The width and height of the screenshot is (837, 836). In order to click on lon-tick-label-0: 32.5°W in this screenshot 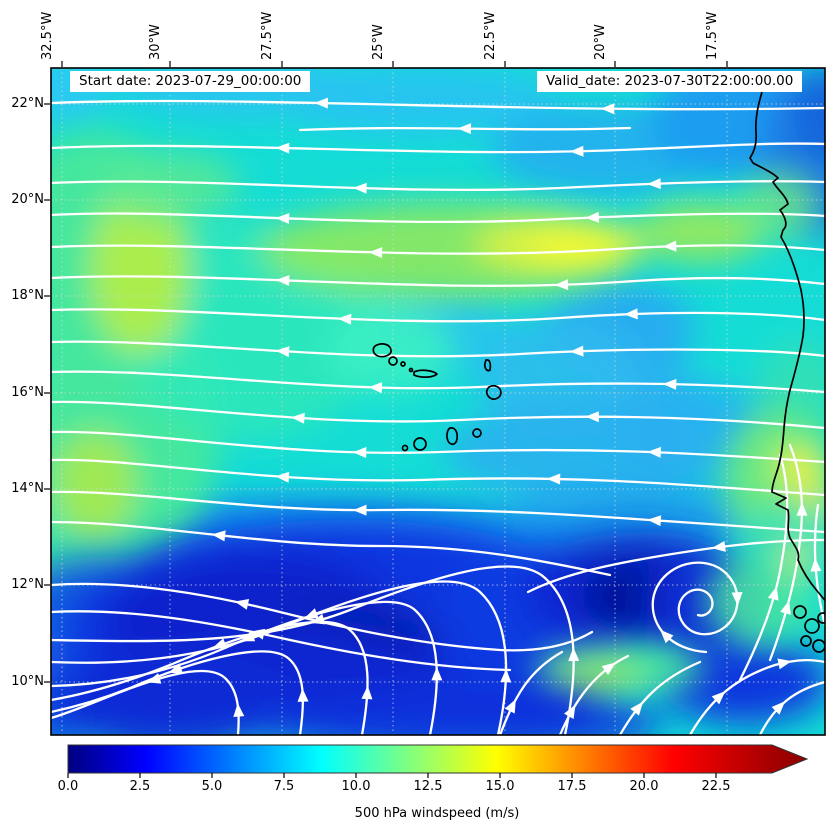, I will do `click(47, 35)`.